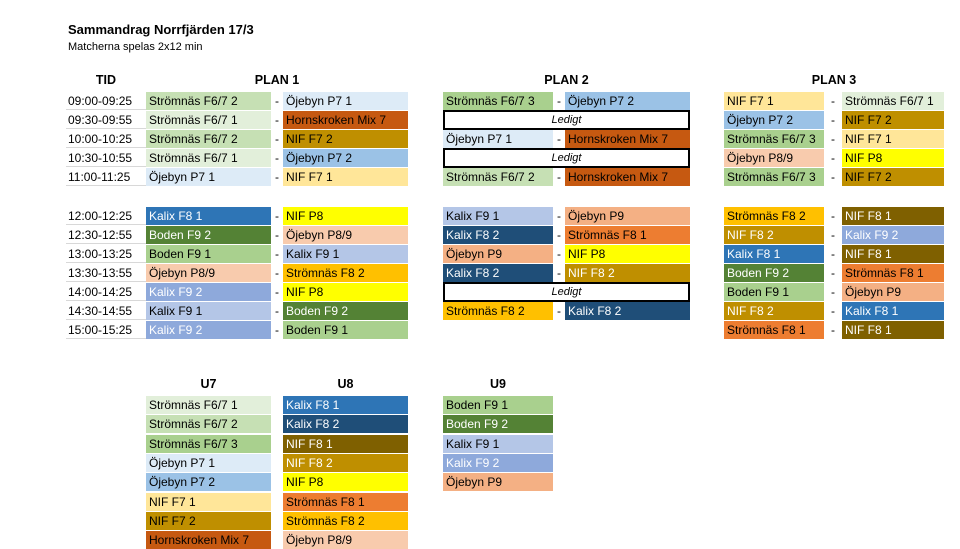  What do you see at coordinates (345, 482) in the screenshot?
I see `group-team: NIF P8` at bounding box center [345, 482].